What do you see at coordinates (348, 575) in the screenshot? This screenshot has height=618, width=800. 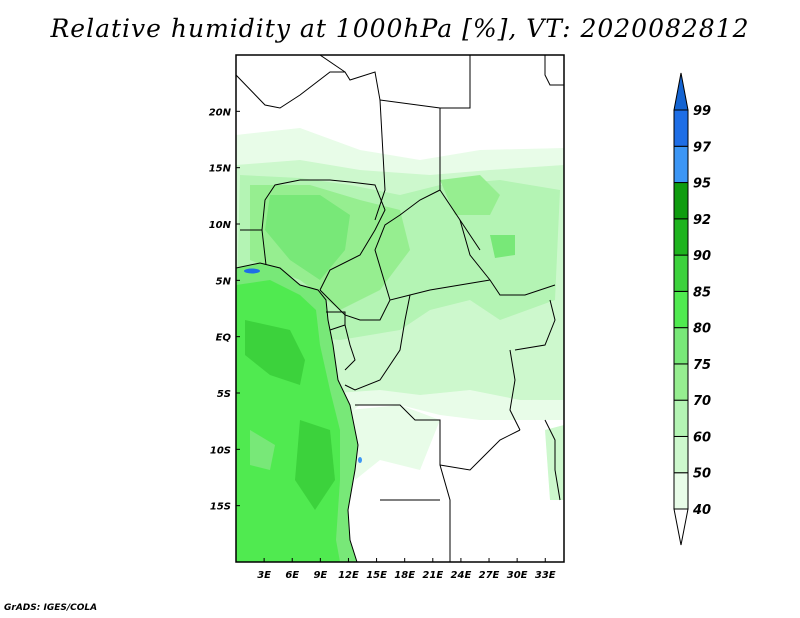 I see `lon-tick-label: 12E` at bounding box center [348, 575].